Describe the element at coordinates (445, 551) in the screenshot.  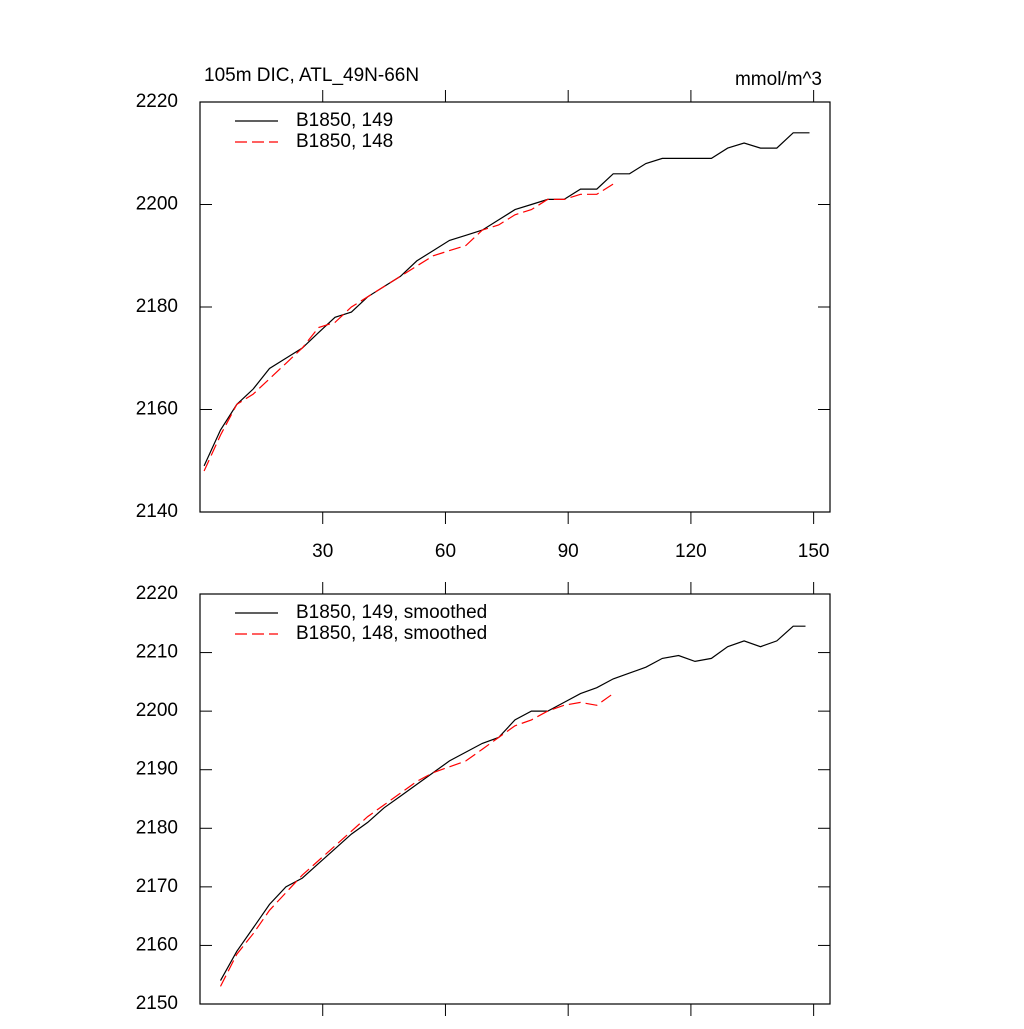
I see `x-tick-label: 60` at that location.